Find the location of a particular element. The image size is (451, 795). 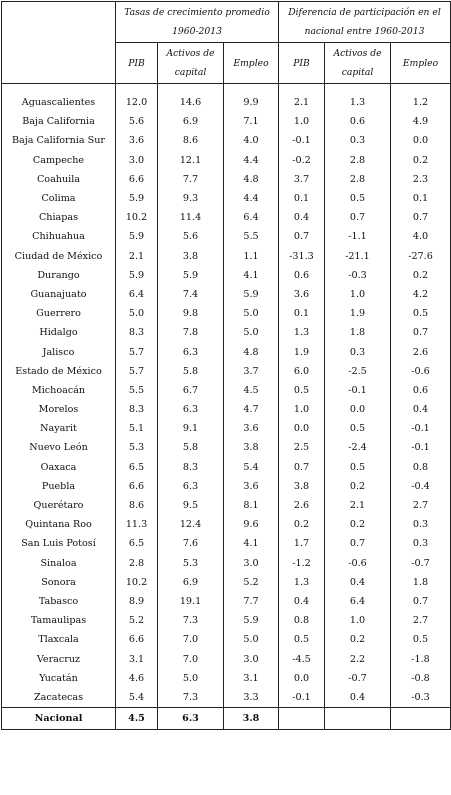

growth-pib-cell: 3.1 is located at coordinates (136, 659).